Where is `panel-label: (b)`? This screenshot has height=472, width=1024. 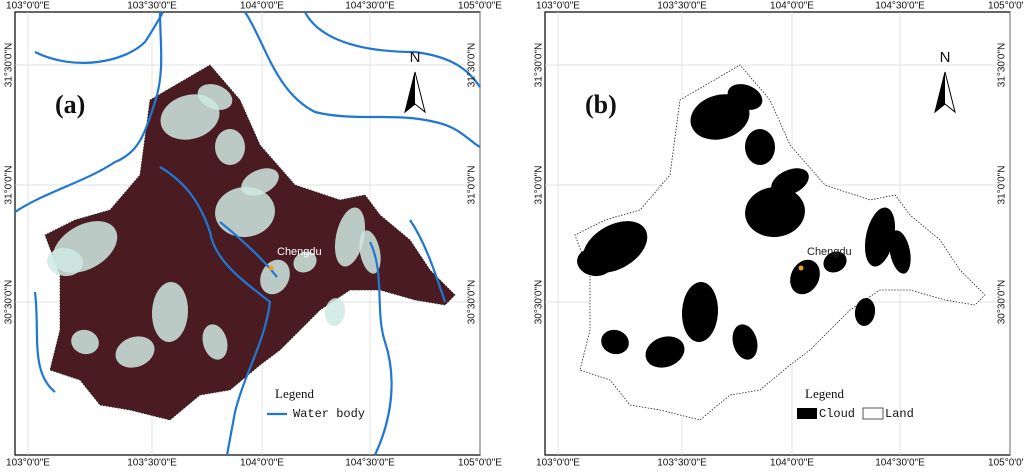 panel-label: (b) is located at coordinates (601, 104).